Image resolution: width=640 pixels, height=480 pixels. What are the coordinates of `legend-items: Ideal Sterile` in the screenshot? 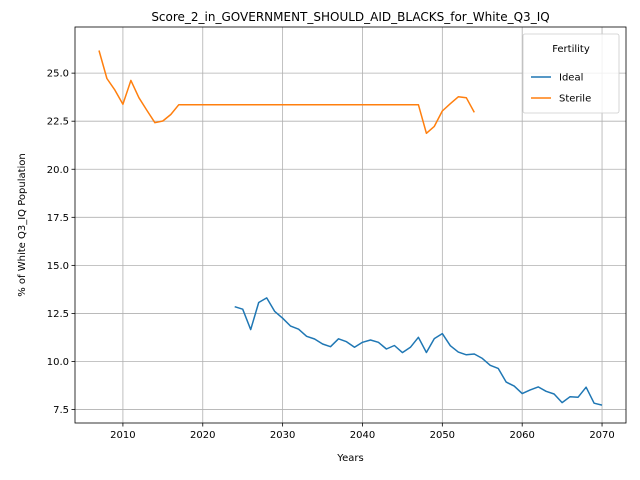 It's located at (561, 89).